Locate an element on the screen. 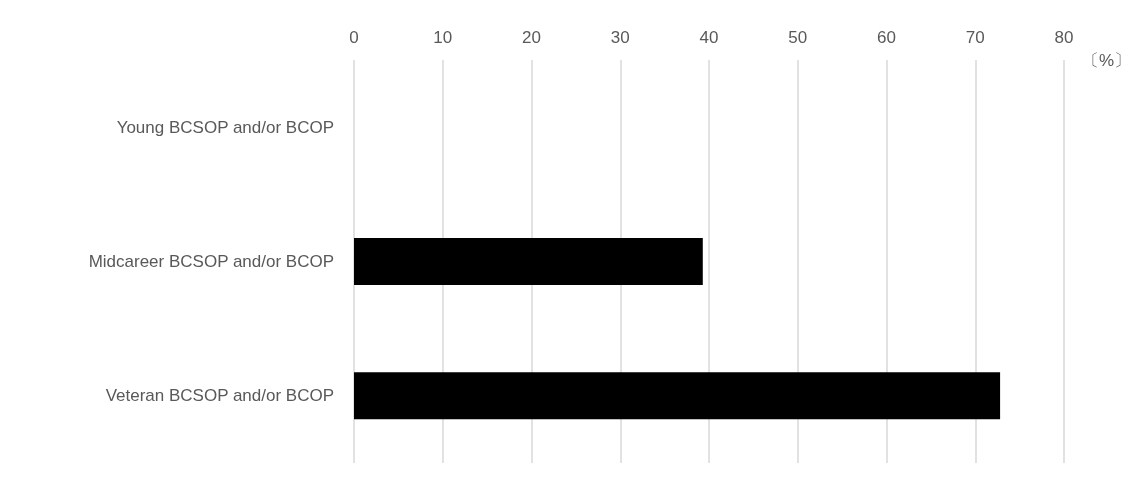 Image resolution: width=1136 pixels, height=493 pixels. y-tick-label: Young BCSOP and/or BCOP is located at coordinates (225, 127).